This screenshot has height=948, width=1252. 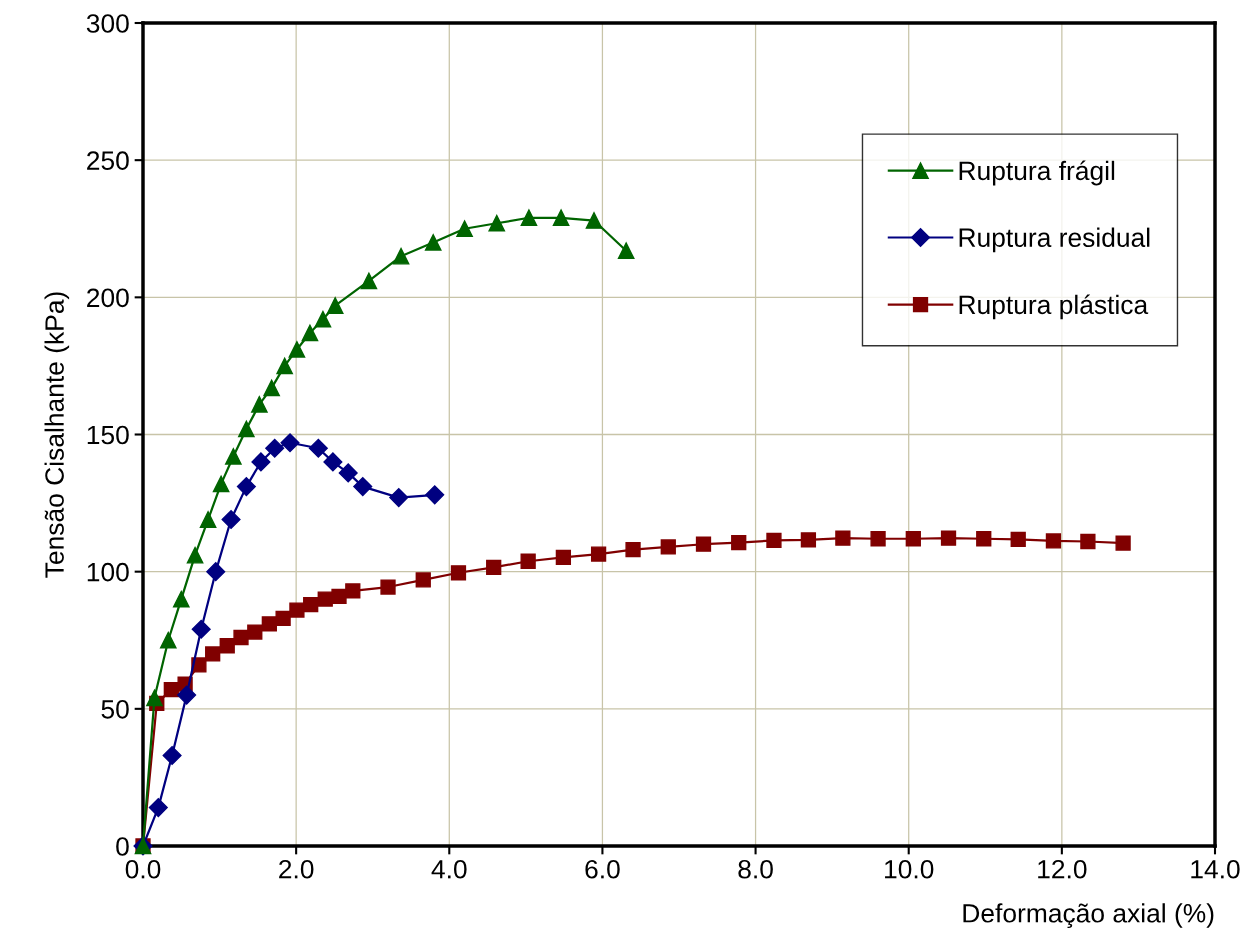 I want to click on x-tick-label: 2.0, so click(x=296, y=869).